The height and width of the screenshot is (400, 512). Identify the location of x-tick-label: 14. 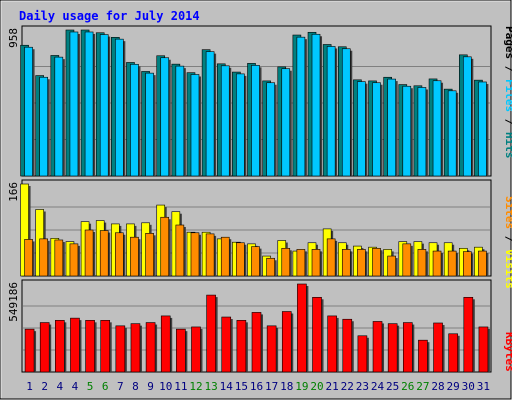
(227, 386).